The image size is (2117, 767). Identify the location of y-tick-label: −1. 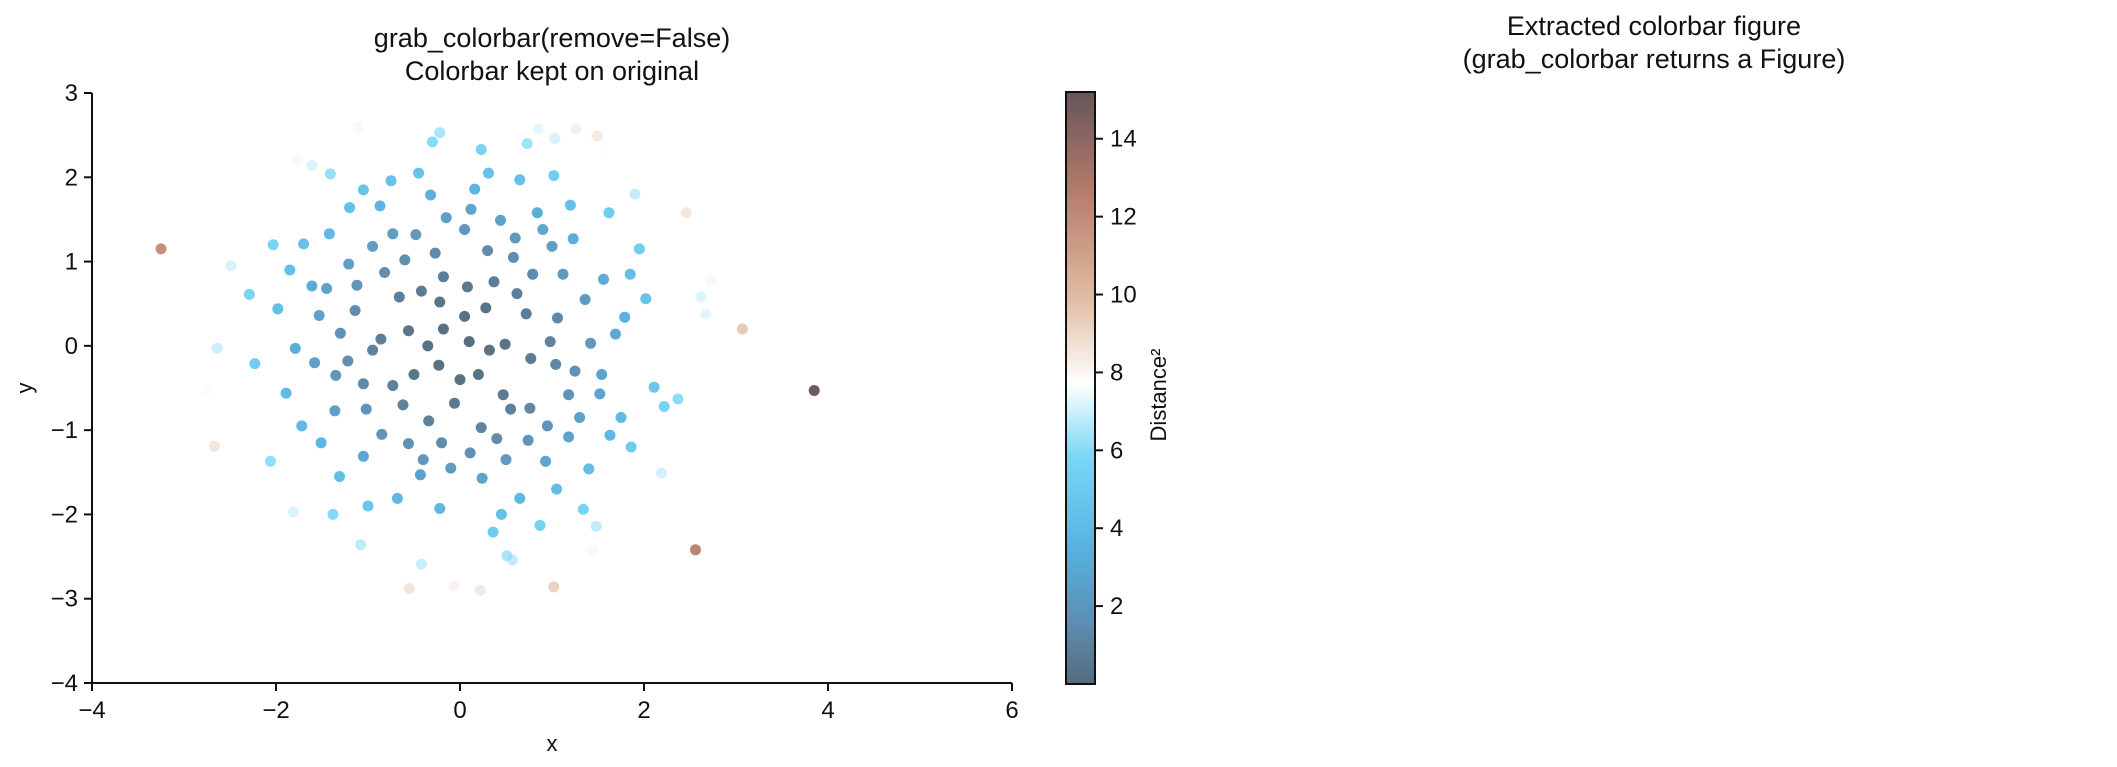
(64, 430).